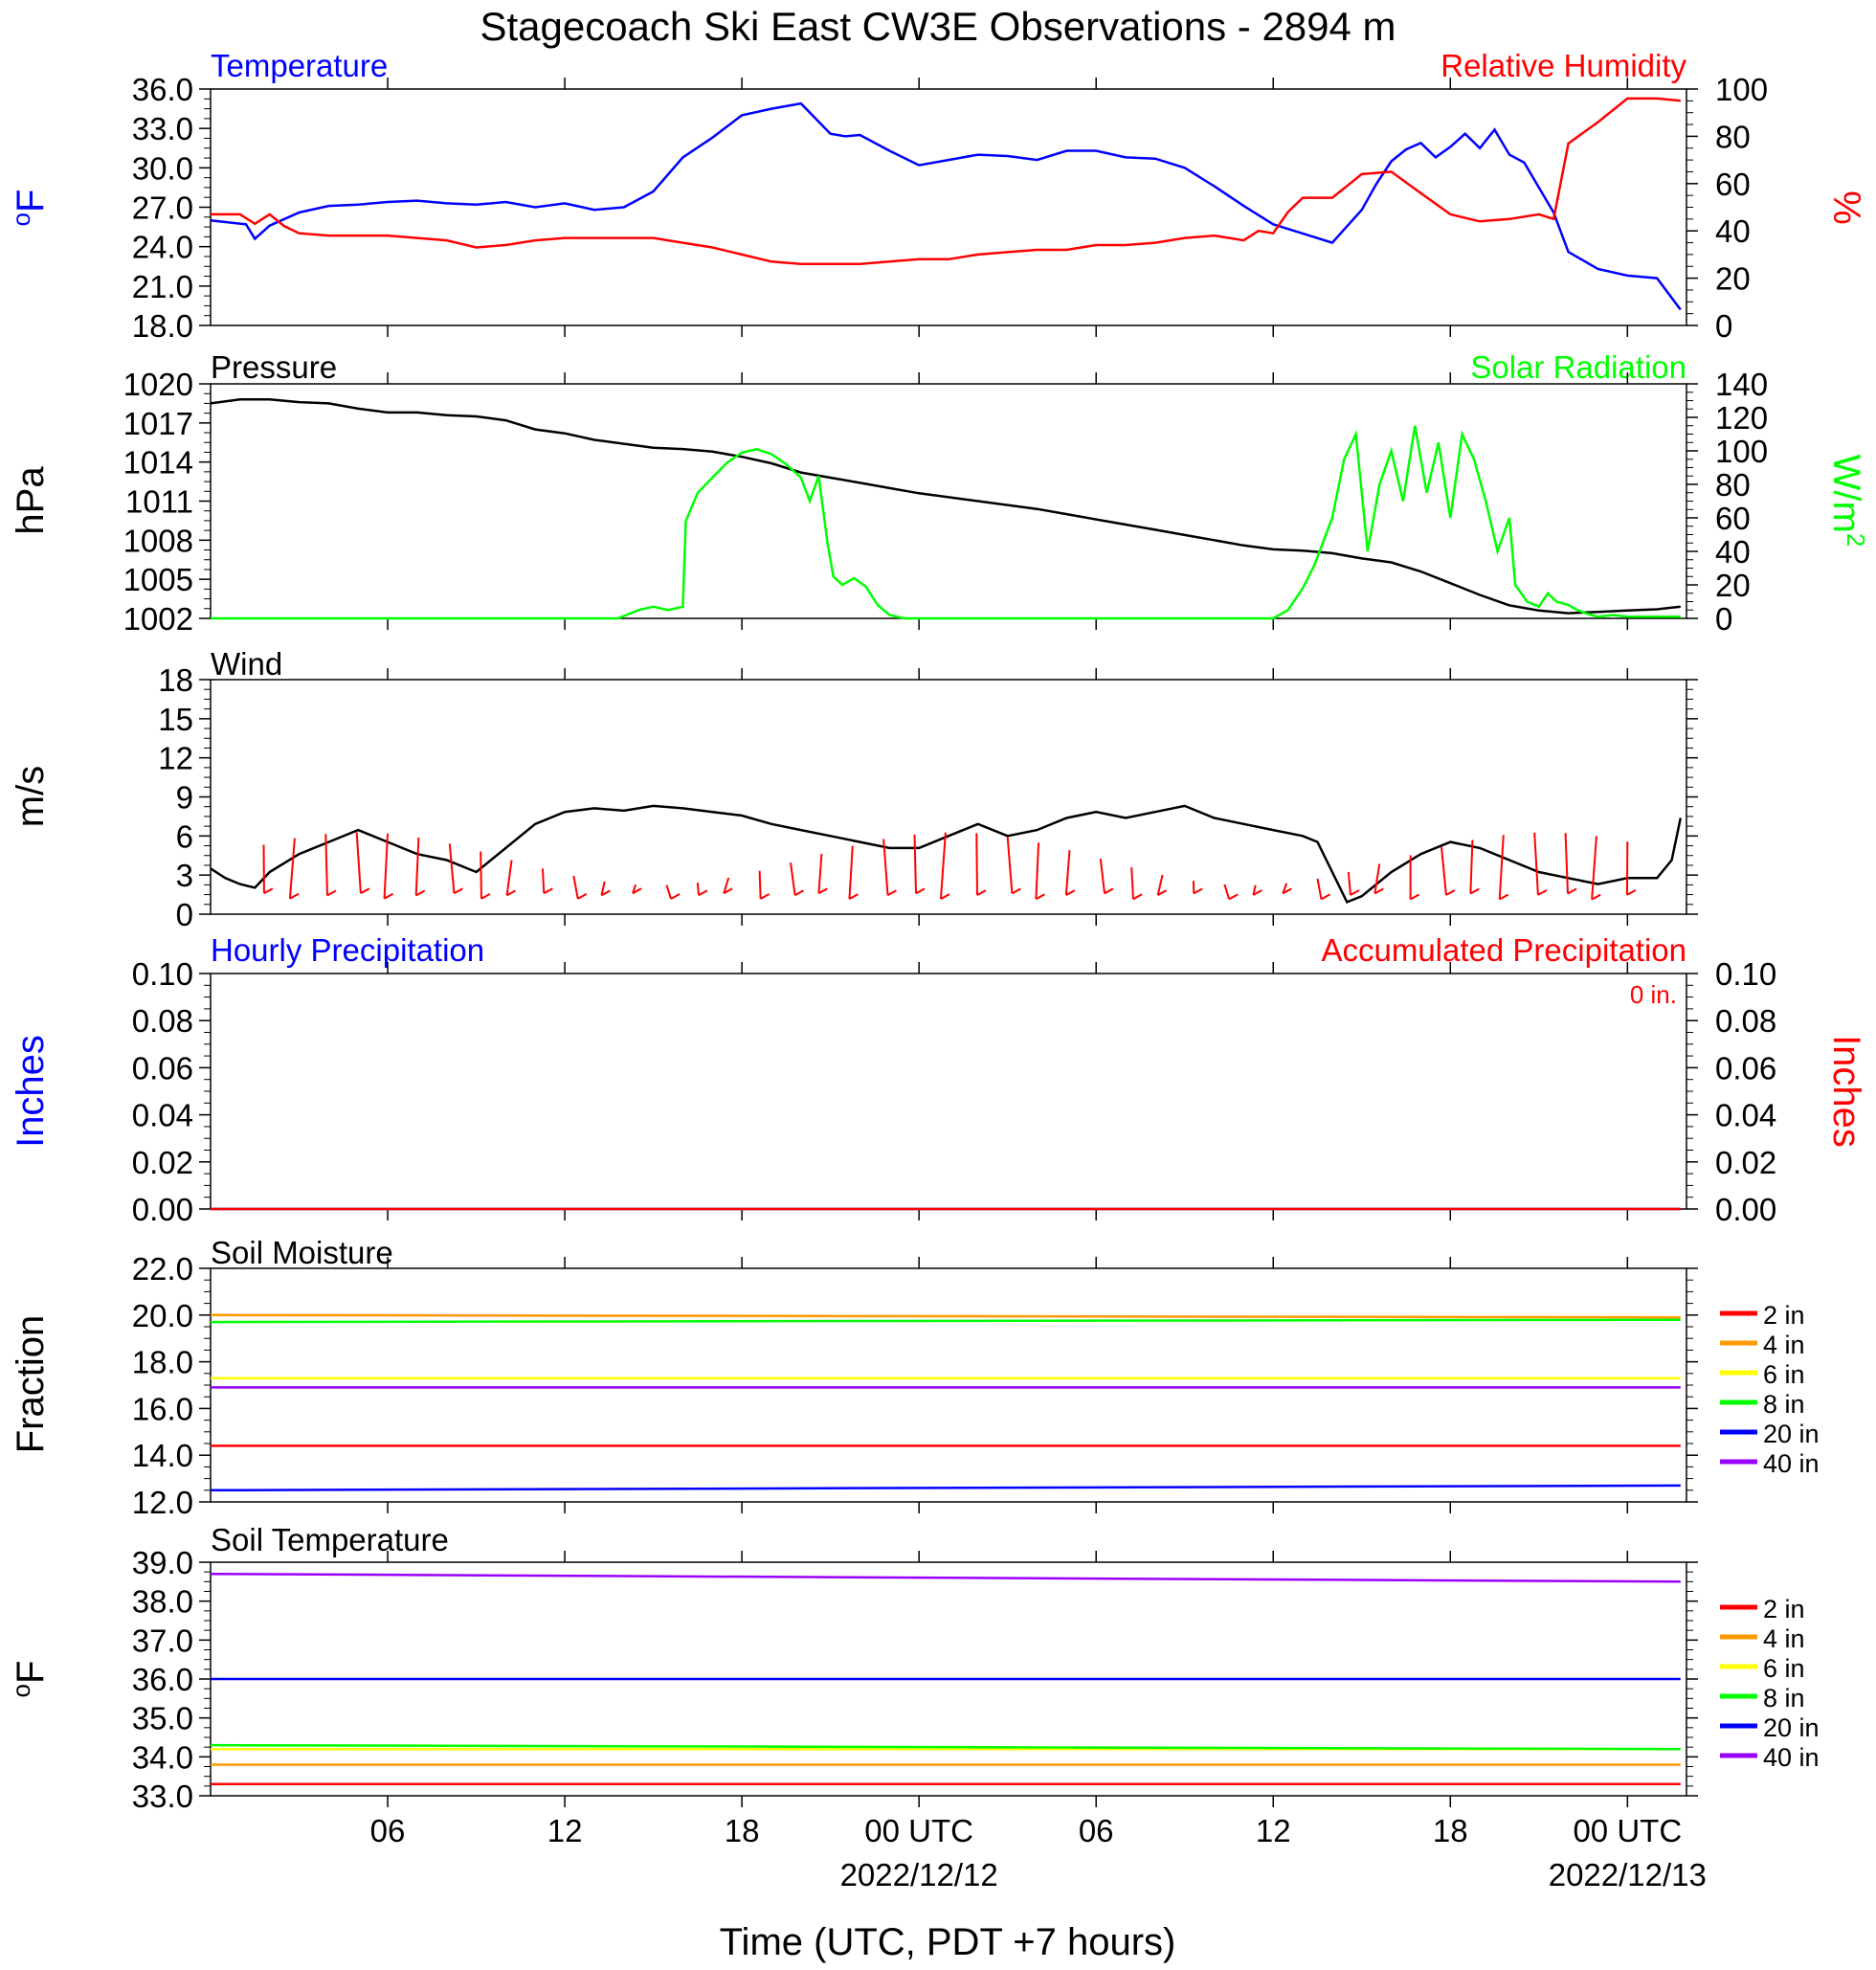  What do you see at coordinates (31, 1384) in the screenshot?
I see `soilm-y-label: Fraction` at bounding box center [31, 1384].